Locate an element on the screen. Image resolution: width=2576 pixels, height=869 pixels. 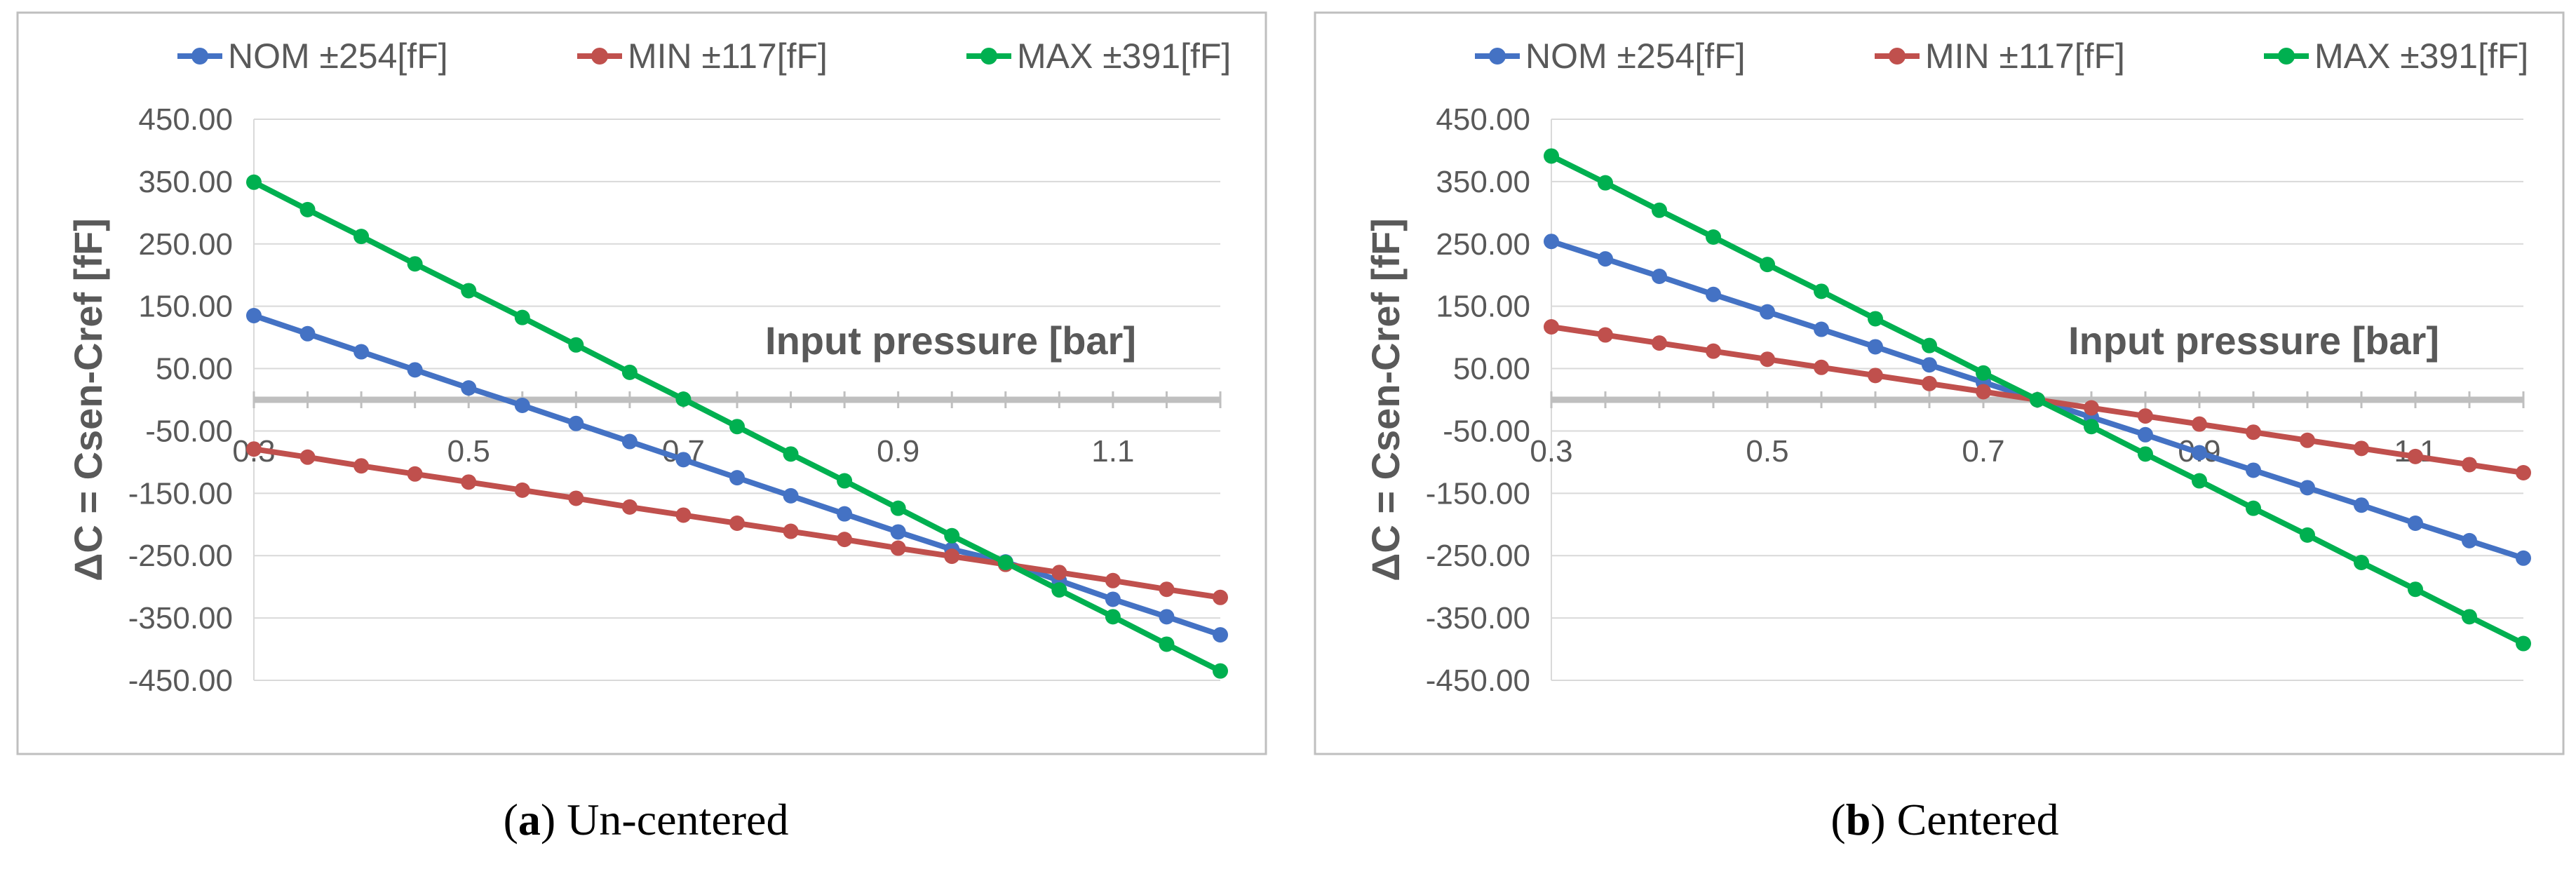
series-min is located at coordinates (737, 523).